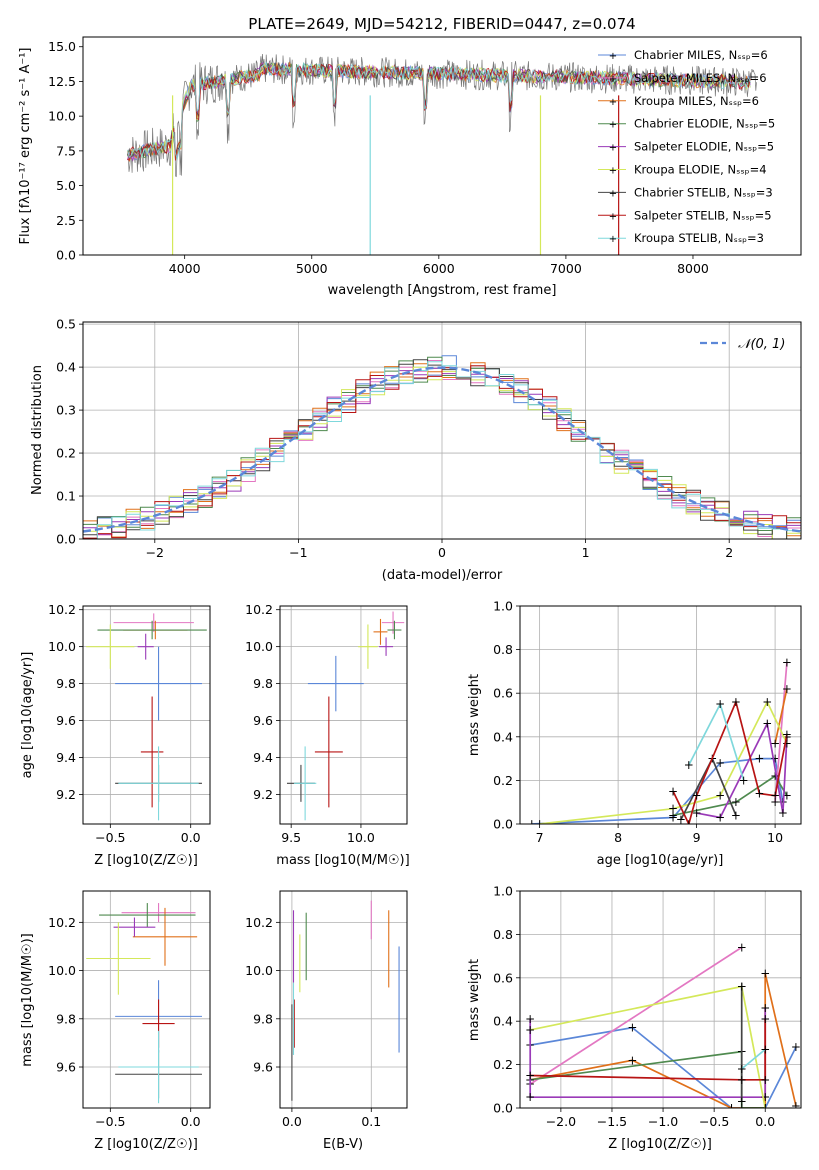  What do you see at coordinates (442, 290) in the screenshot?
I see `spectrum-x-label: wavelength [Angstrom, rest frame]` at bounding box center [442, 290].